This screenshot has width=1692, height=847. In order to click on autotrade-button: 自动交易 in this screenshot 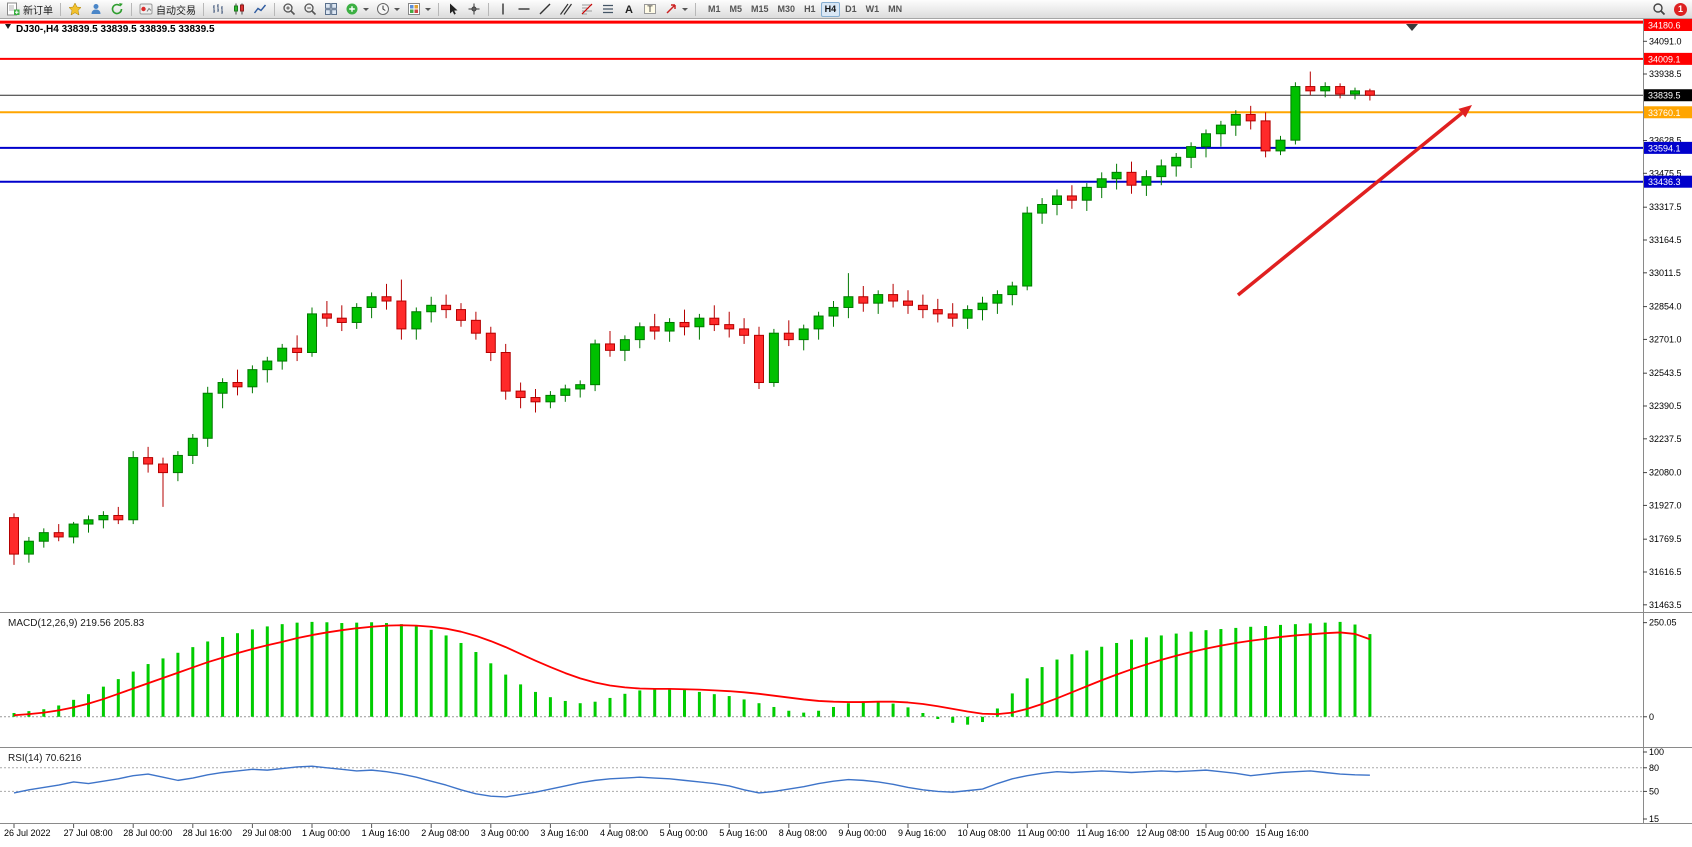, I will do `click(167, 9)`.